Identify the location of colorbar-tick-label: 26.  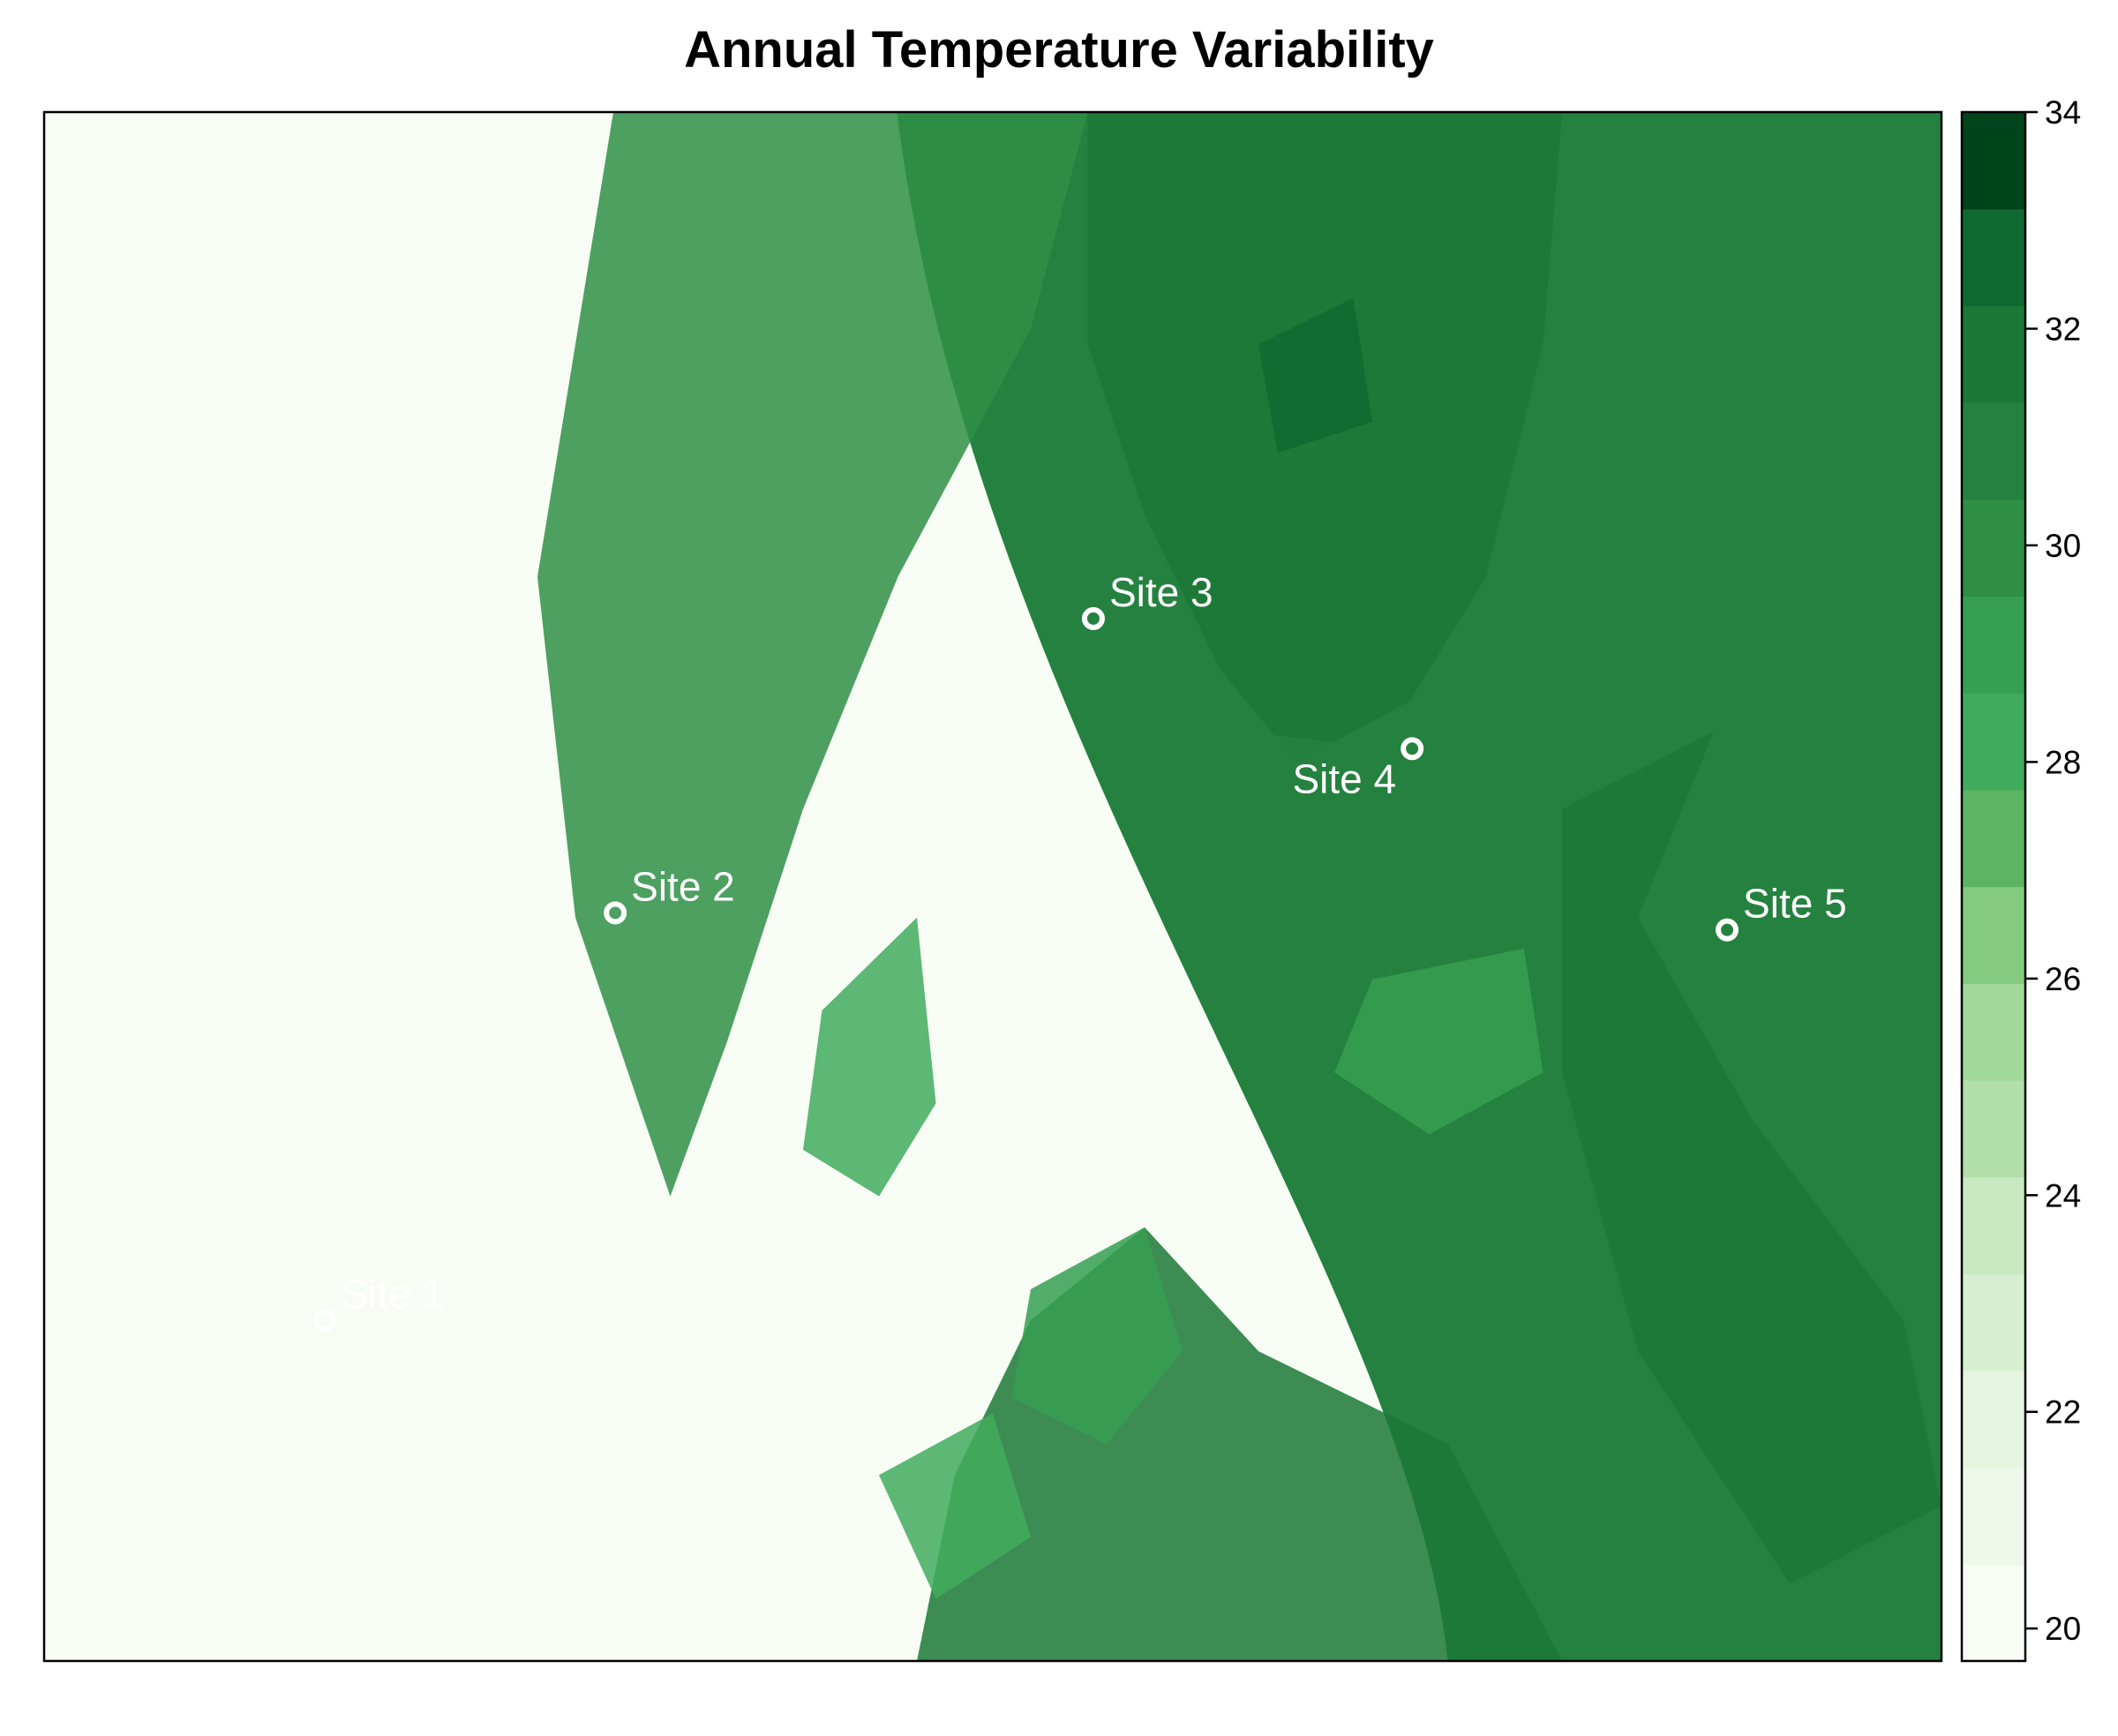
(2063, 979).